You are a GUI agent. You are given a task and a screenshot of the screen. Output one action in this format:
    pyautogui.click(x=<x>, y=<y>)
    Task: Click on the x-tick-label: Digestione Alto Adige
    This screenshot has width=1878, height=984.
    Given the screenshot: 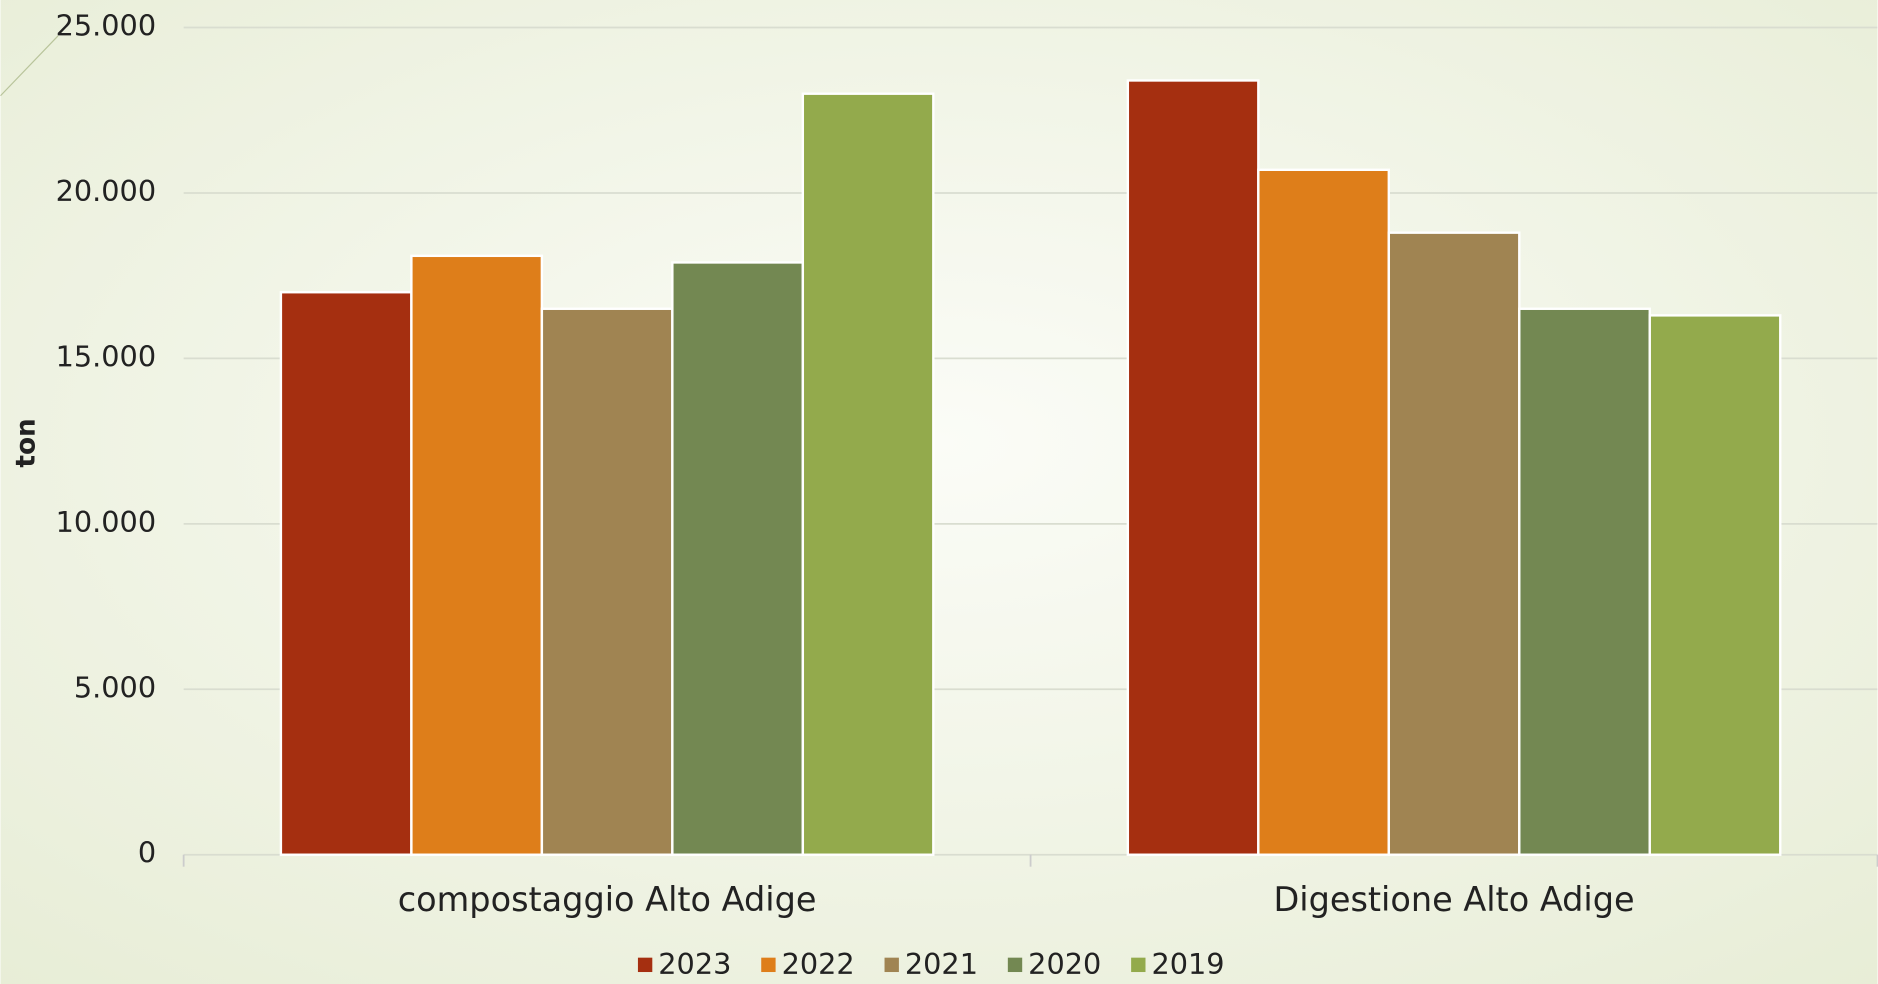 What is the action you would take?
    pyautogui.click(x=1453, y=899)
    